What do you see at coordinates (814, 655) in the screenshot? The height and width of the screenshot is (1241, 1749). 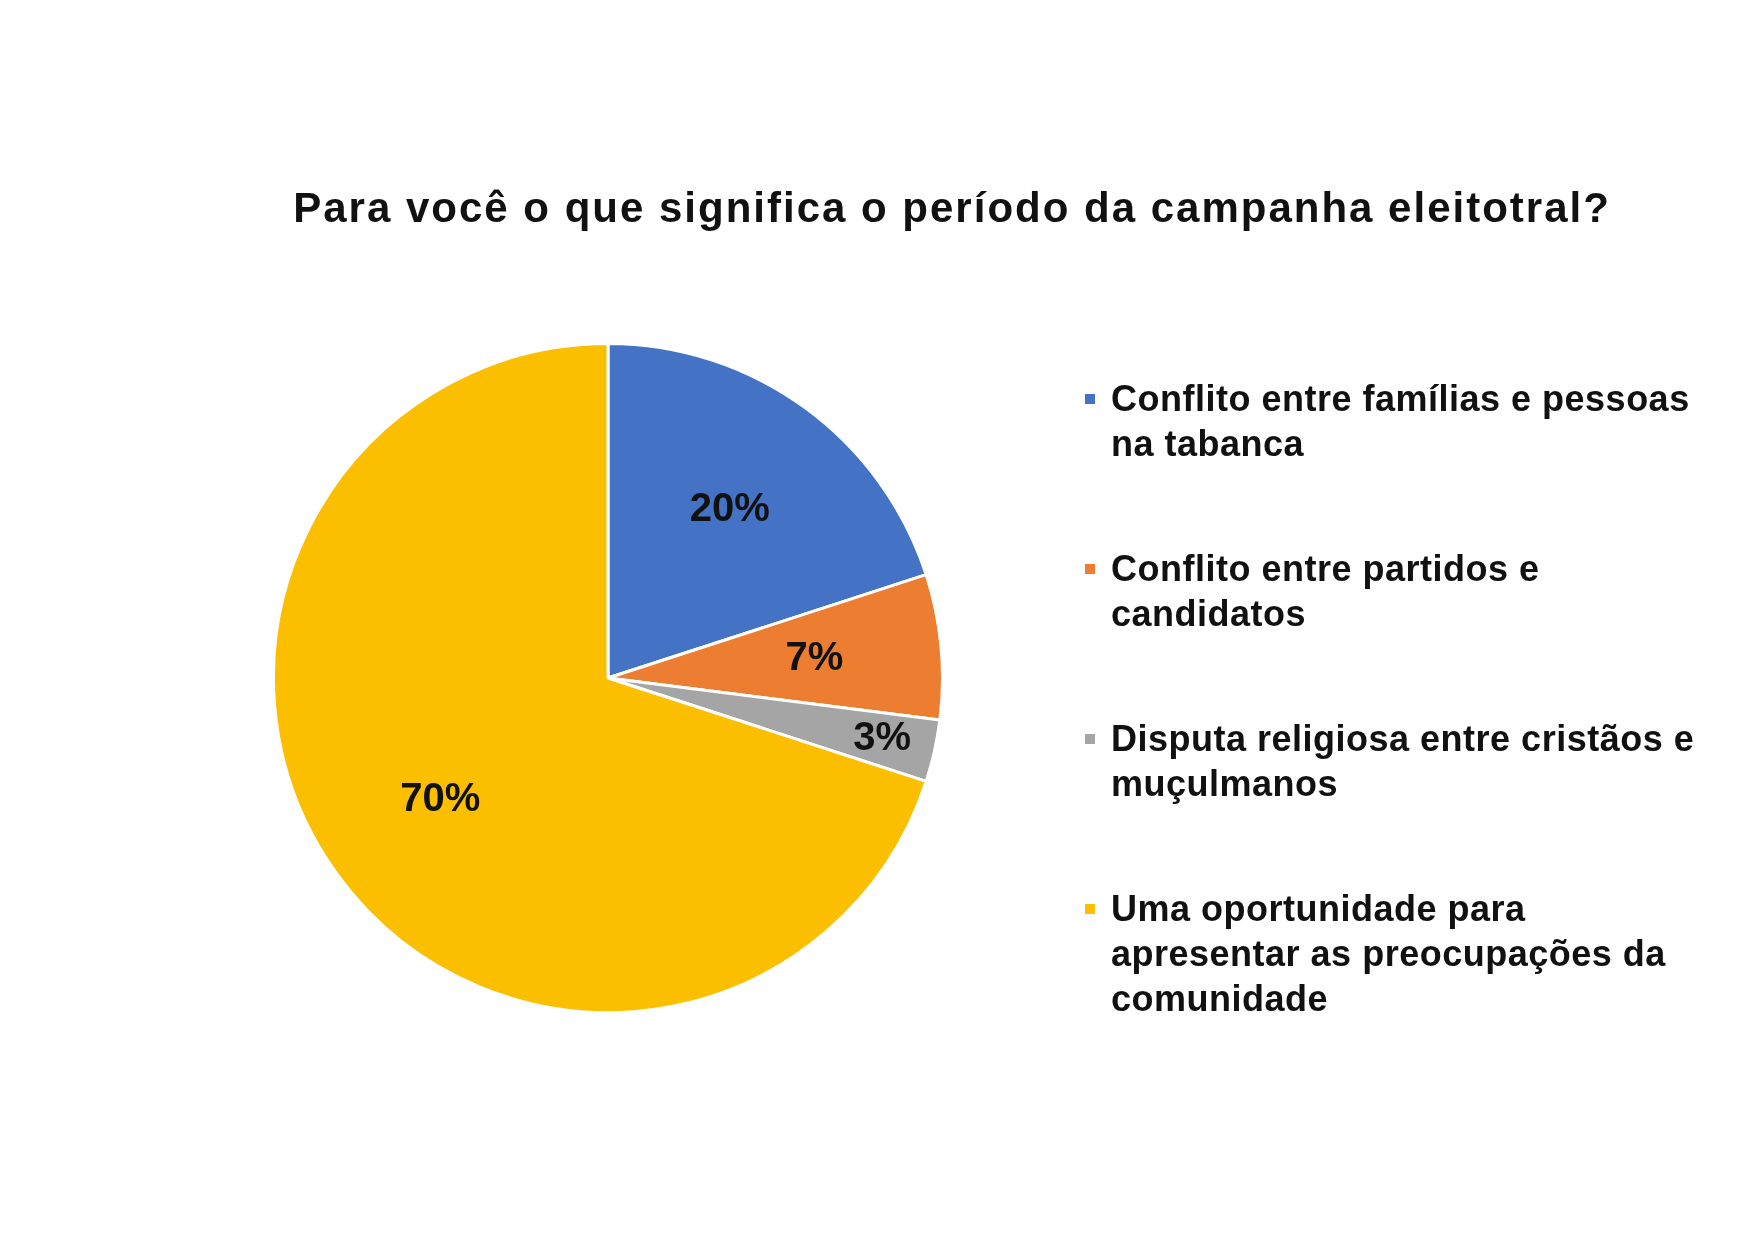 I see `data-label: 7%` at bounding box center [814, 655].